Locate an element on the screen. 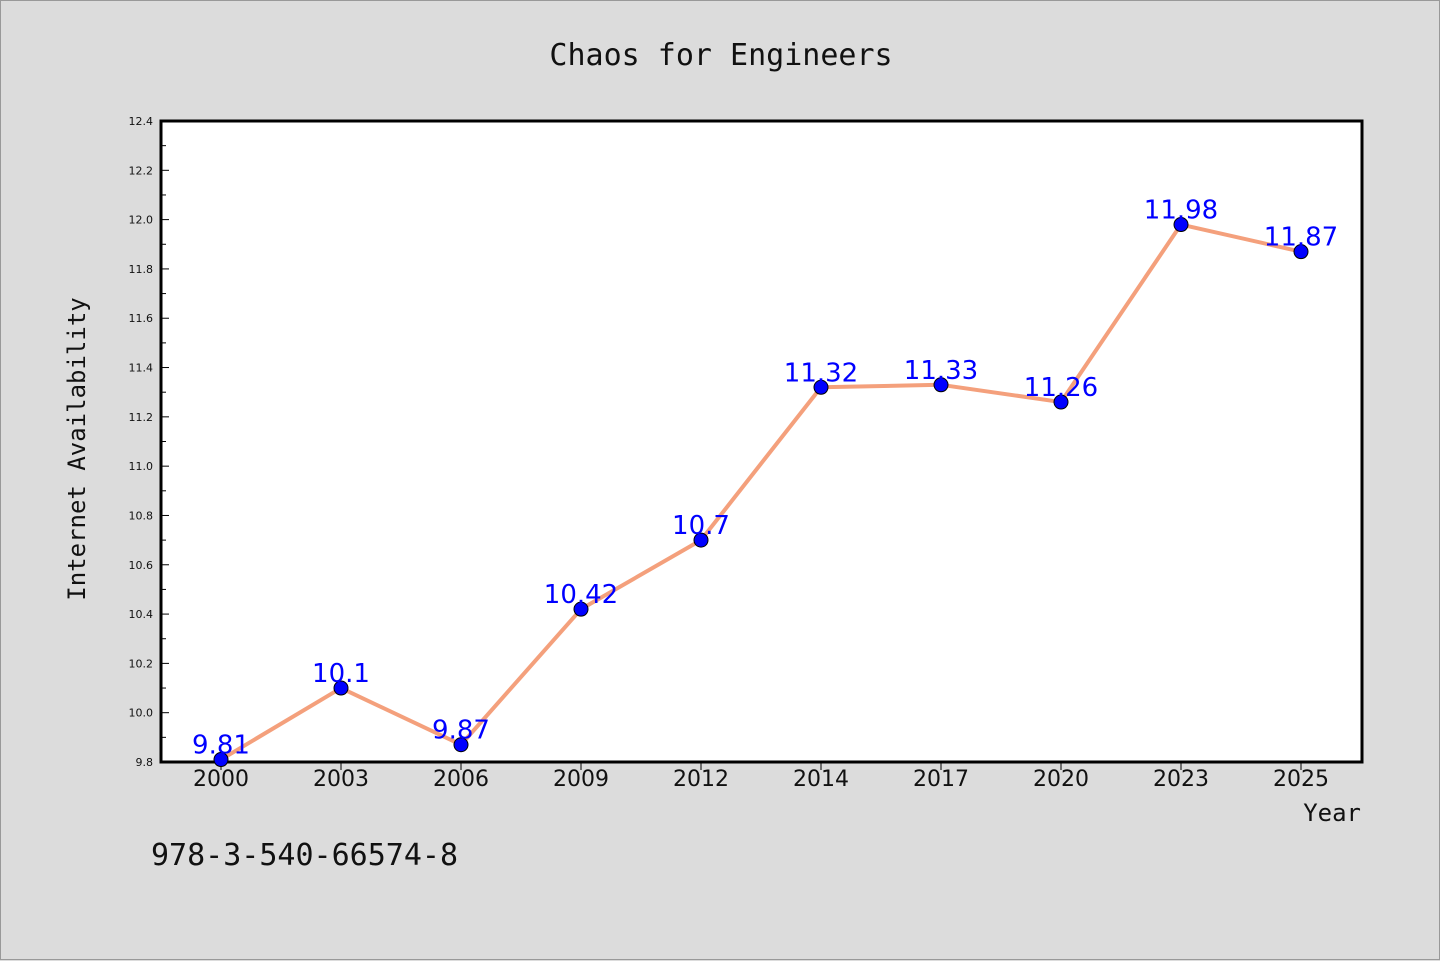  y-tick-label: 12.2 is located at coordinates (141, 170).